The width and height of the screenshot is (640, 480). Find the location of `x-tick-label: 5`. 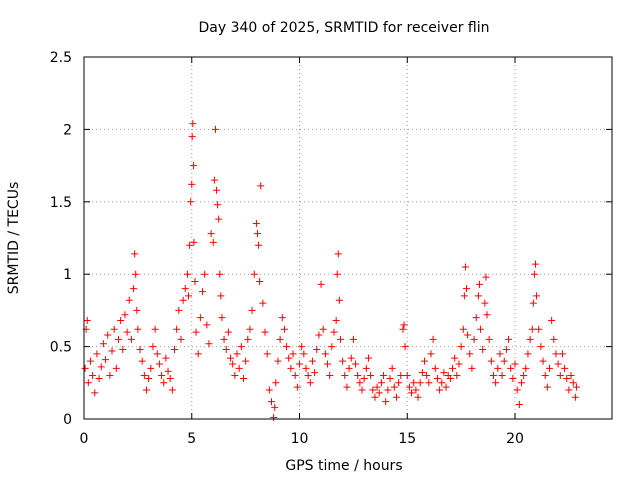

x-tick-label: 5 is located at coordinates (191, 439).